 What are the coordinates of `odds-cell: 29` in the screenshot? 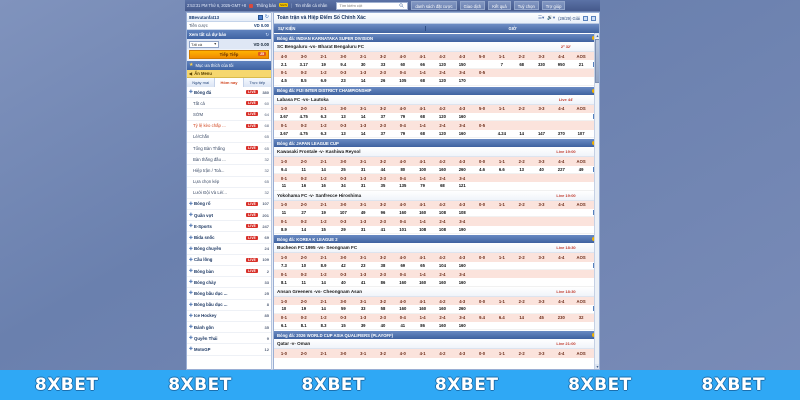 It's located at (343, 230).